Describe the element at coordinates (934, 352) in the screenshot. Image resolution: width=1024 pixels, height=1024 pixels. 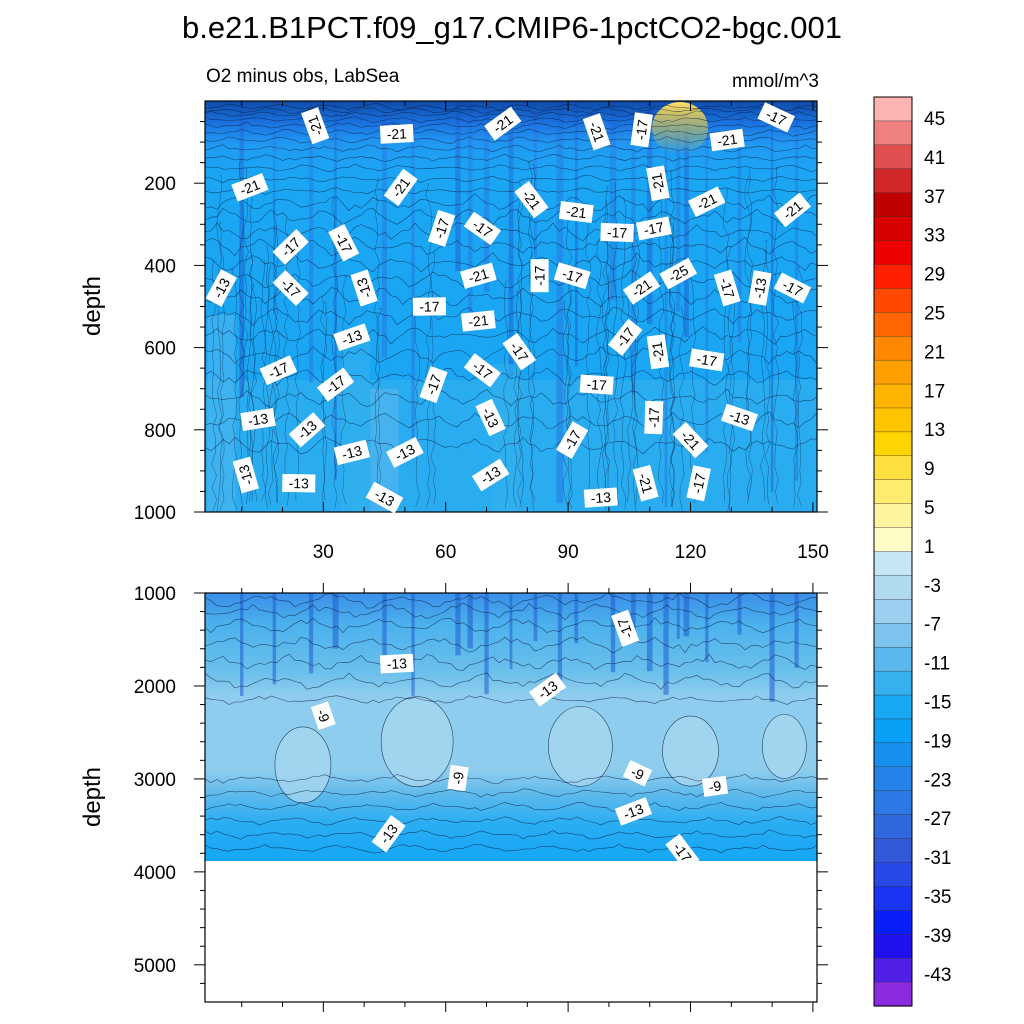
I see `colorbar-tick-label: 21` at that location.